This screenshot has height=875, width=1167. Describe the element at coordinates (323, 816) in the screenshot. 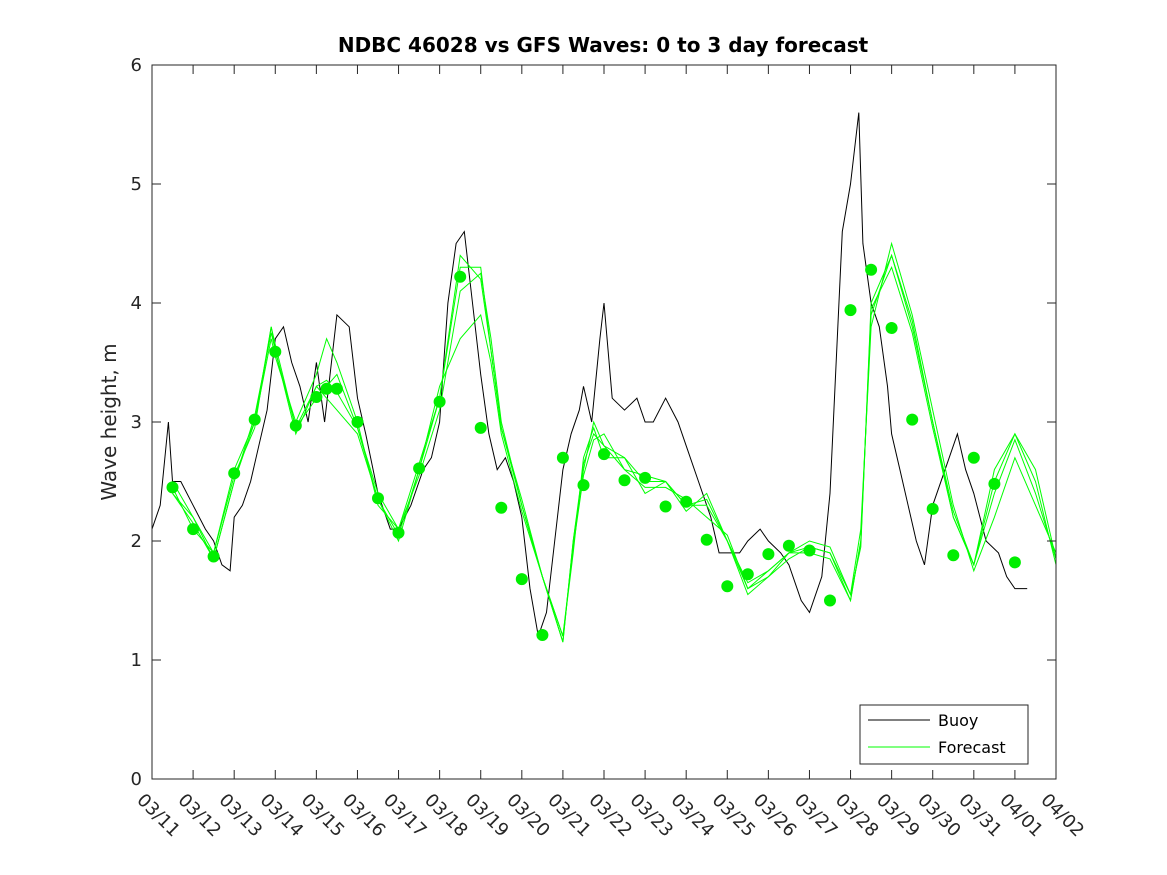

I see `x-tick-label: 03/15` at that location.